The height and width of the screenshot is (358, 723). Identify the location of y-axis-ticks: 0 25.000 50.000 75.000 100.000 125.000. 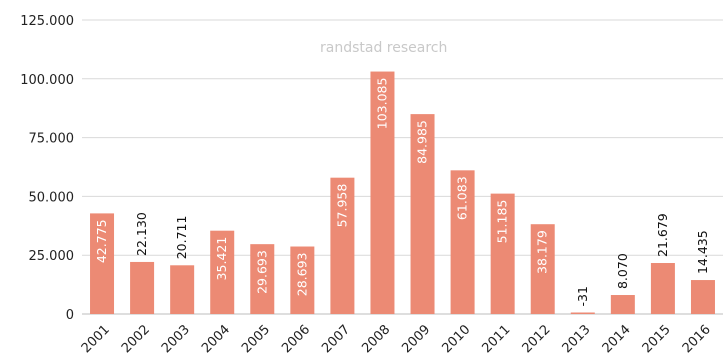
(47, 168).